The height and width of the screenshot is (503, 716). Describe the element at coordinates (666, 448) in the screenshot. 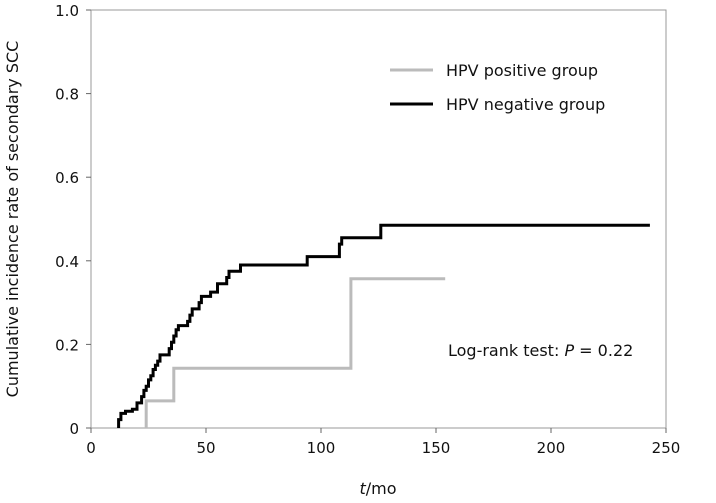

I see `x-tick-label: 250` at that location.